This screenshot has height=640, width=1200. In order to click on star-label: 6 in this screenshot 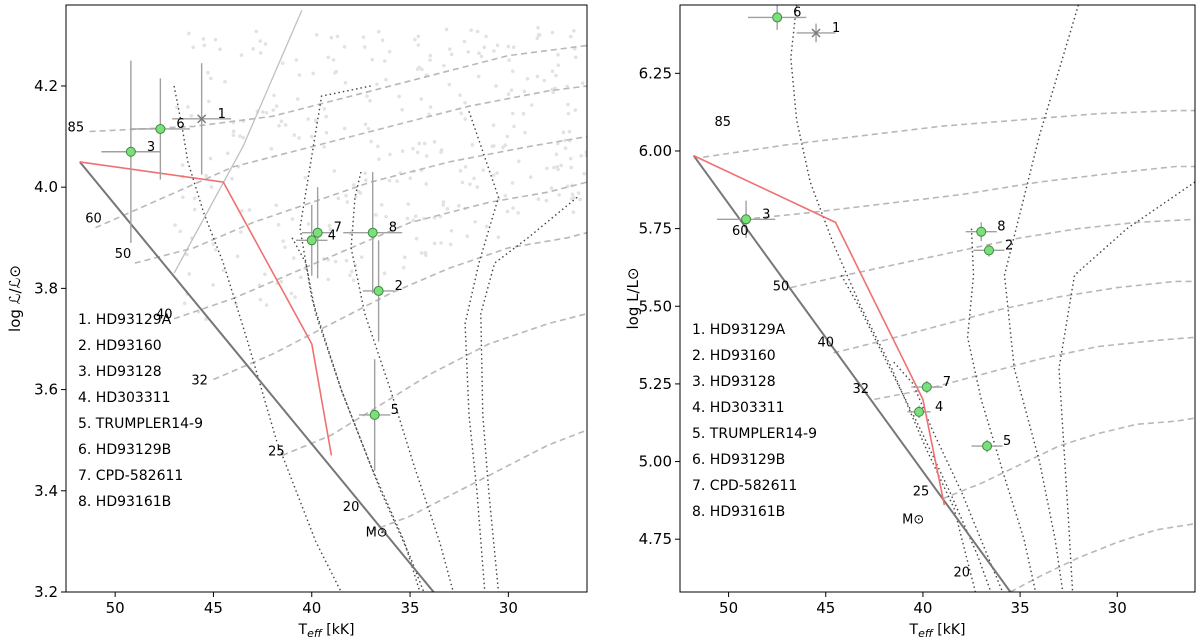, I will do `click(797, 12)`.